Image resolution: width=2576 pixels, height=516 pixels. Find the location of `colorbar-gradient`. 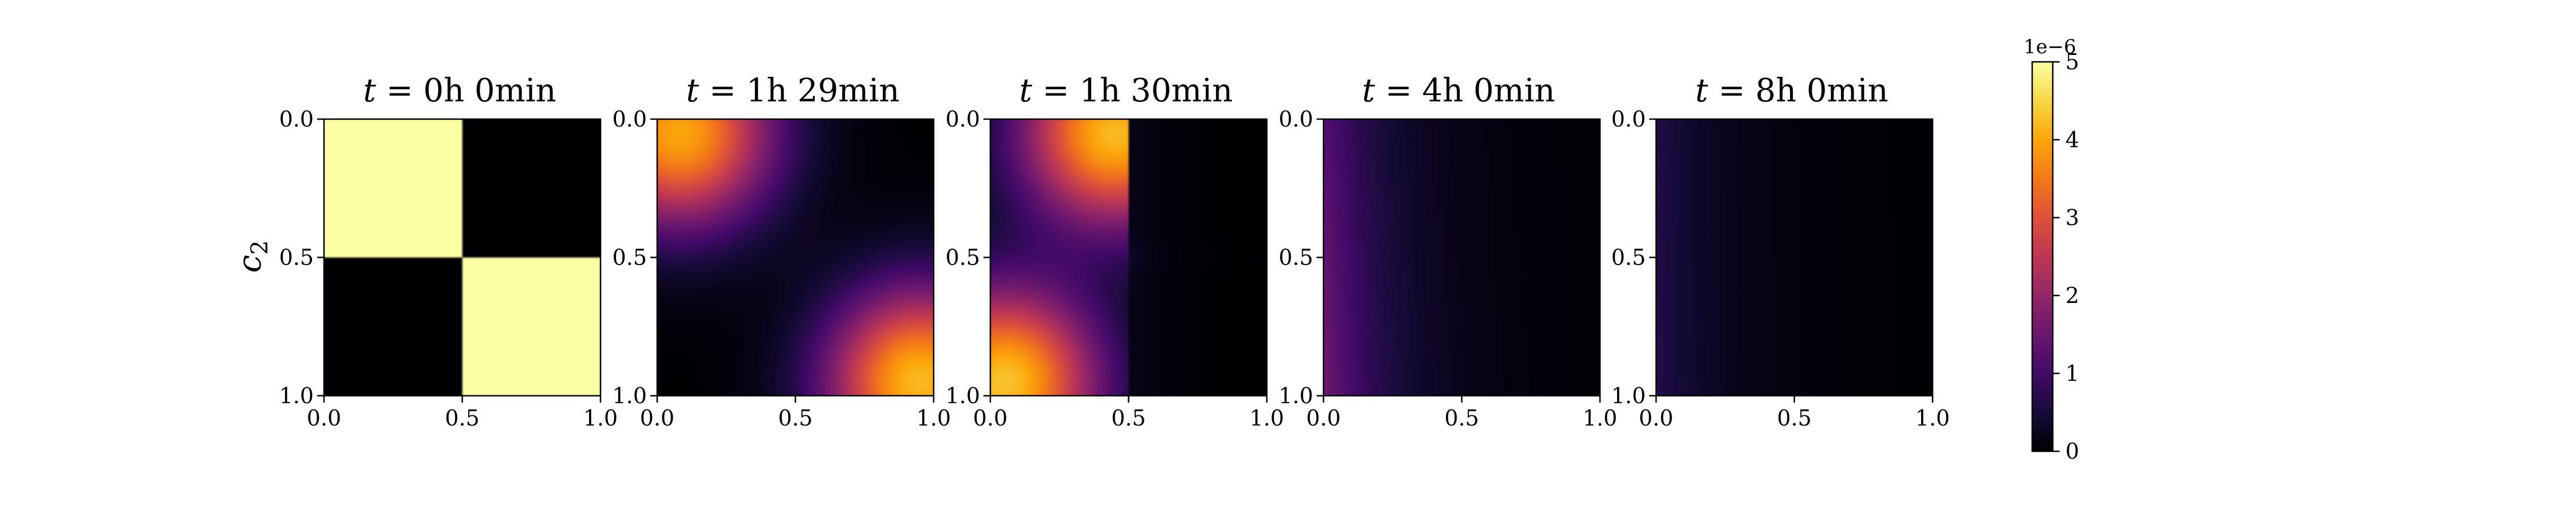

colorbar-gradient is located at coordinates (2042, 256).